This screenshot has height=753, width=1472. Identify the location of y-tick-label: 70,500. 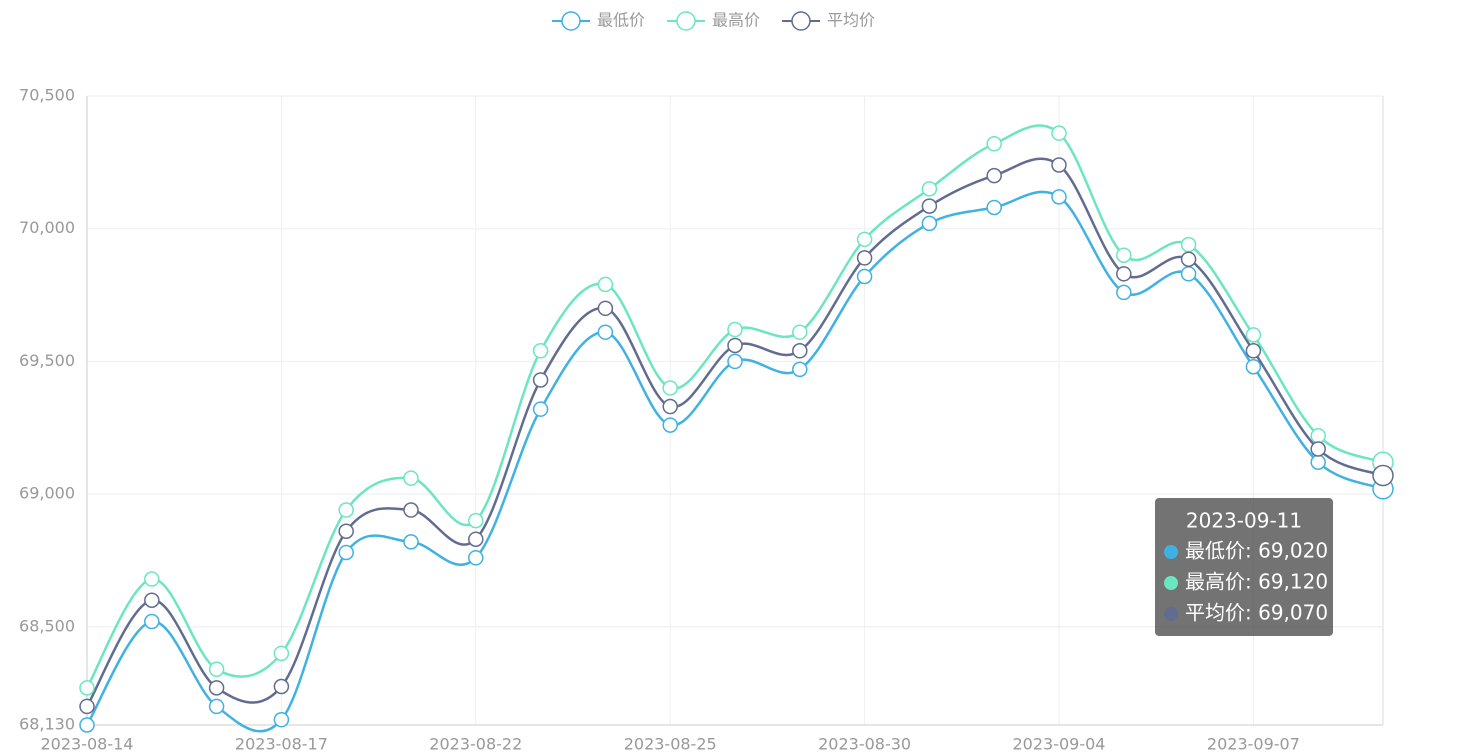
(47, 95).